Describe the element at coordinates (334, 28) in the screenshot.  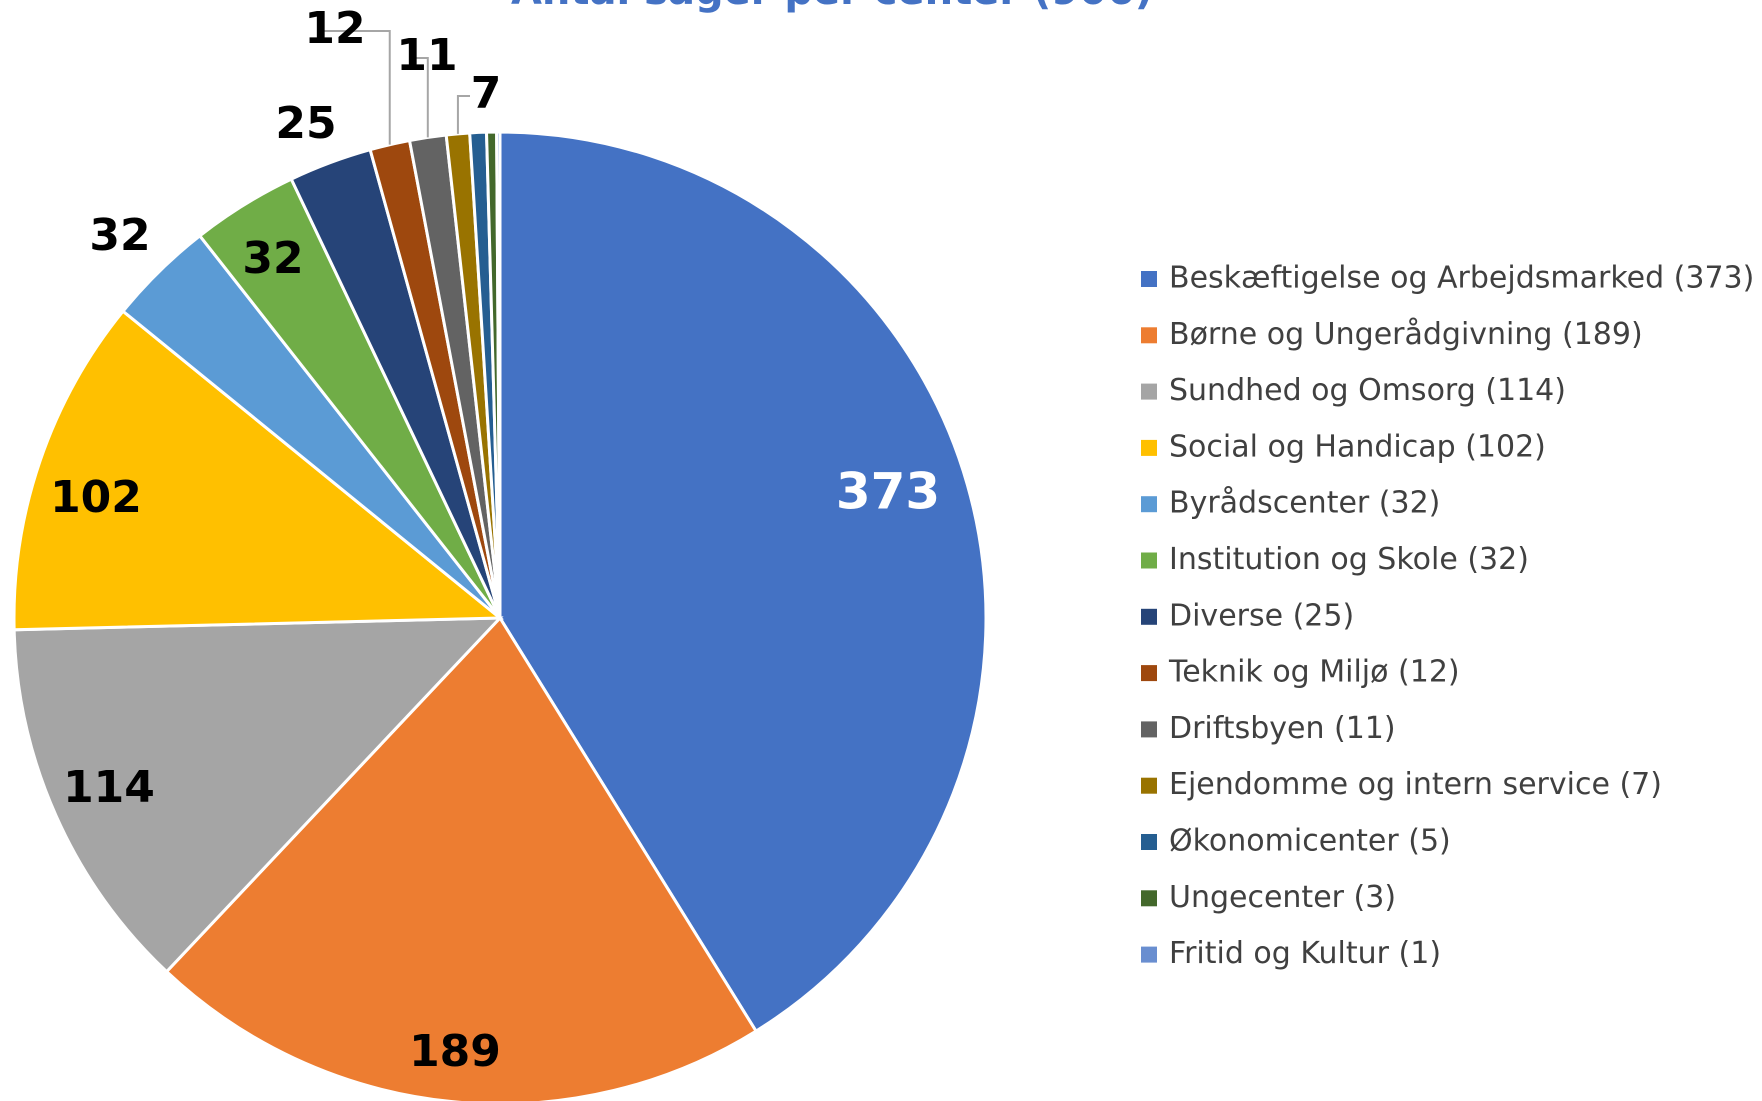
I see `data-label: 12` at that location.